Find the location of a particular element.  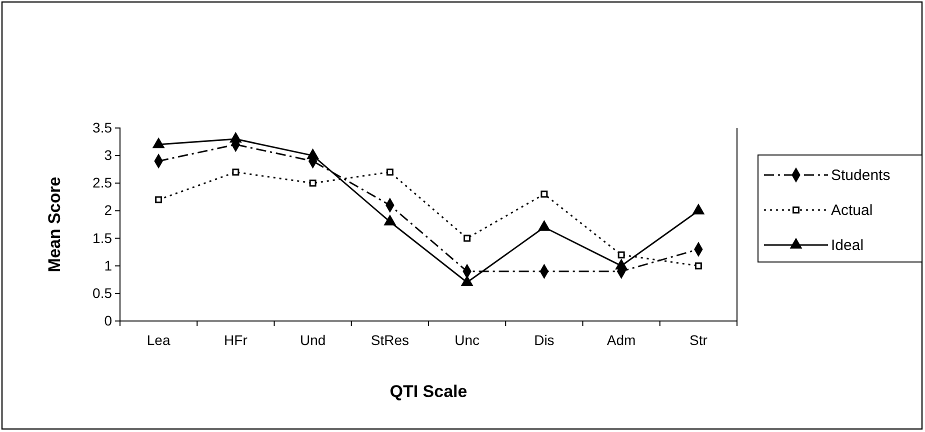

y-tick-label: 3 is located at coordinates (108, 155).